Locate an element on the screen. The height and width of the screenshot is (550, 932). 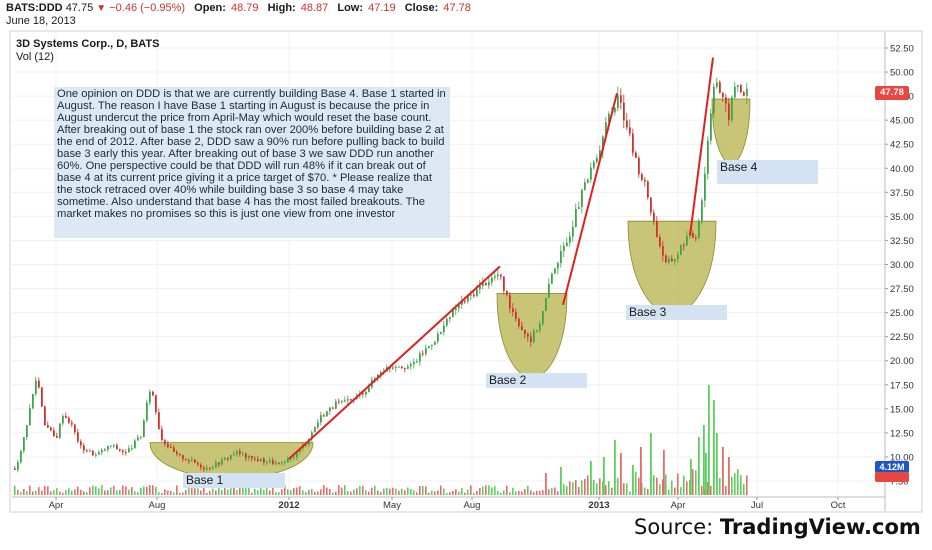
x-tick-label: May is located at coordinates (392, 505).